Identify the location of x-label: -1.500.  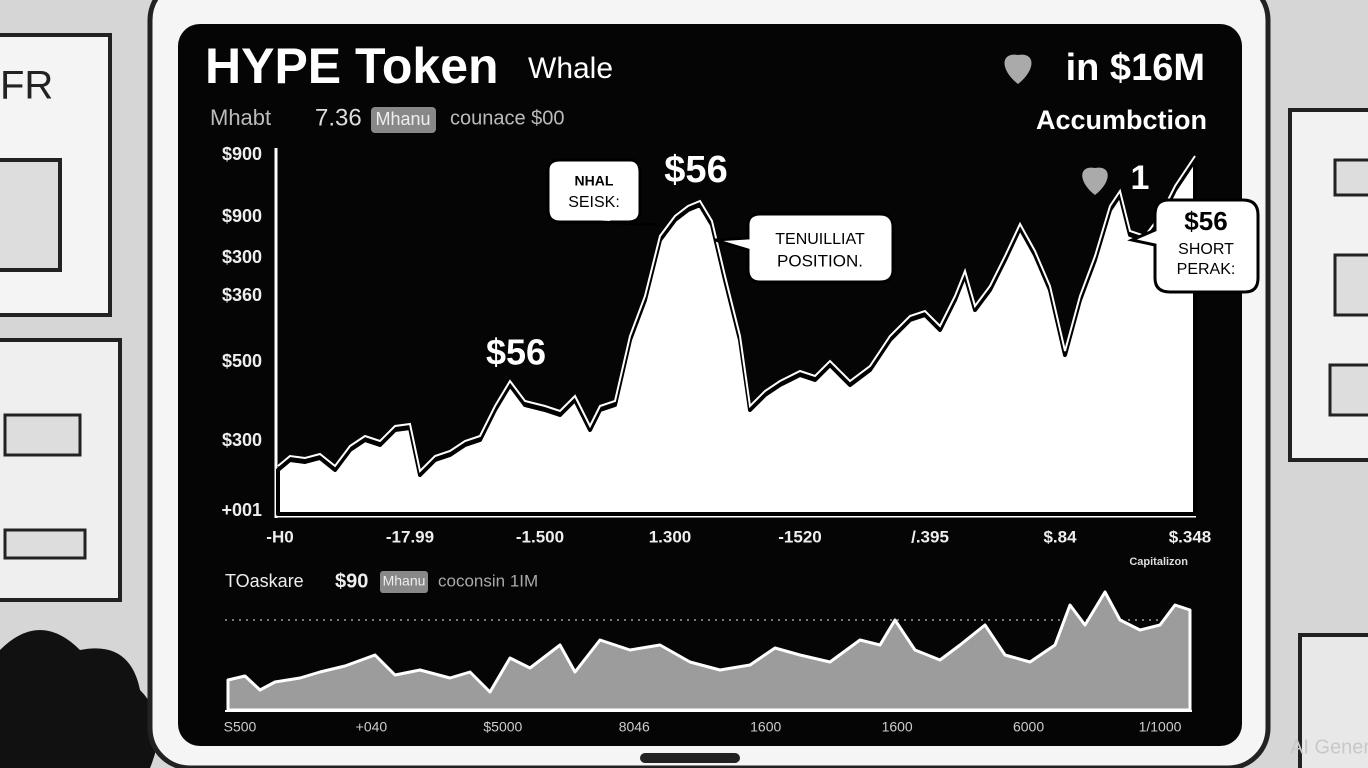
(540, 536).